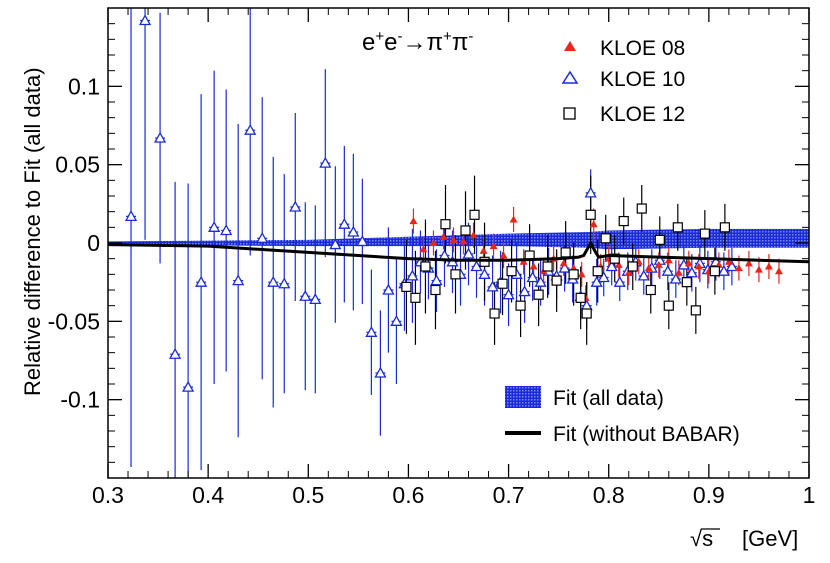  What do you see at coordinates (608, 398) in the screenshot?
I see `legend-fit-all-label: Fit (all data)` at bounding box center [608, 398].